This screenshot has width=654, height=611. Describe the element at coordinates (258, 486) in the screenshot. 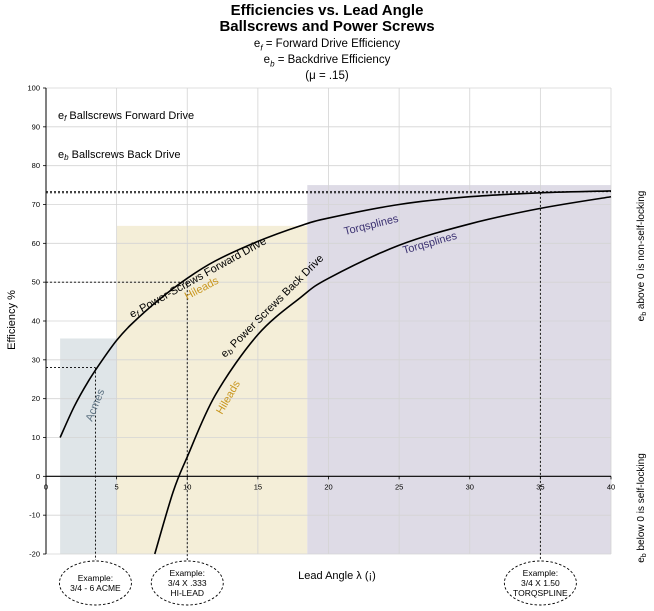

I see `x-tick-label: 15` at that location.